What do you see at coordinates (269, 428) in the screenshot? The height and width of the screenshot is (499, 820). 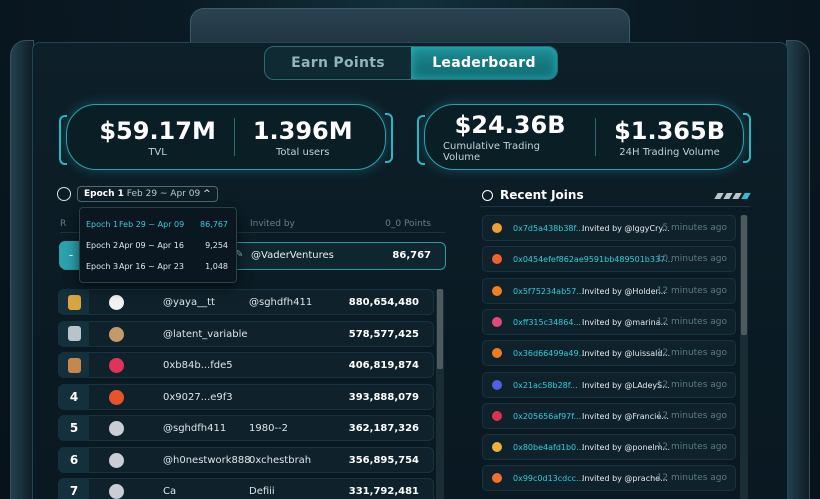 I see `invited-by: 1980--2` at bounding box center [269, 428].